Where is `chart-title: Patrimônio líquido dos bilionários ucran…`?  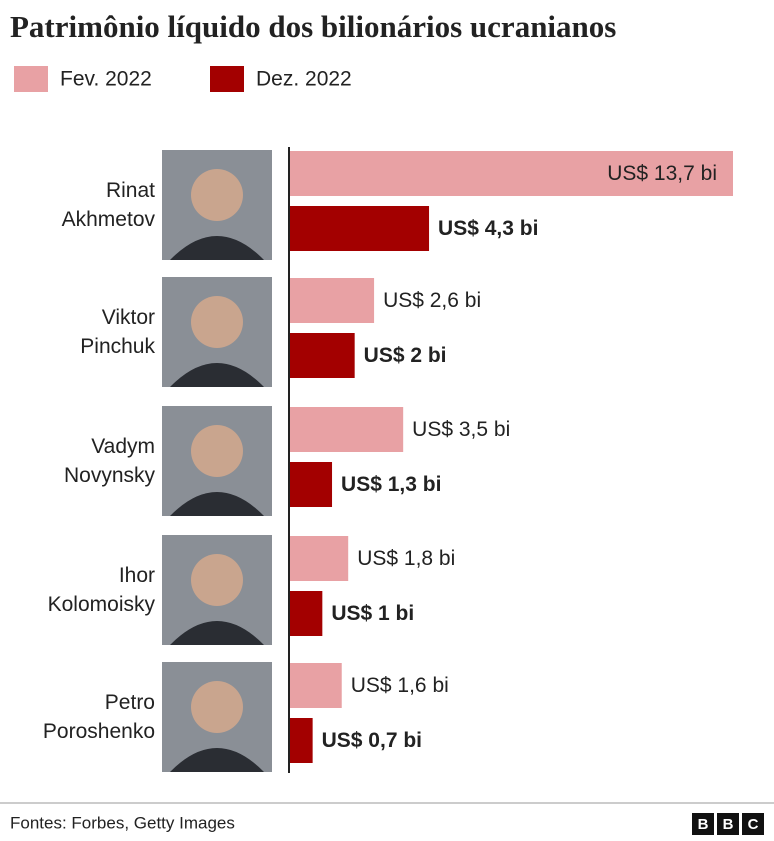 chart-title: Patrimônio líquido dos bilionários ucran… is located at coordinates (313, 26).